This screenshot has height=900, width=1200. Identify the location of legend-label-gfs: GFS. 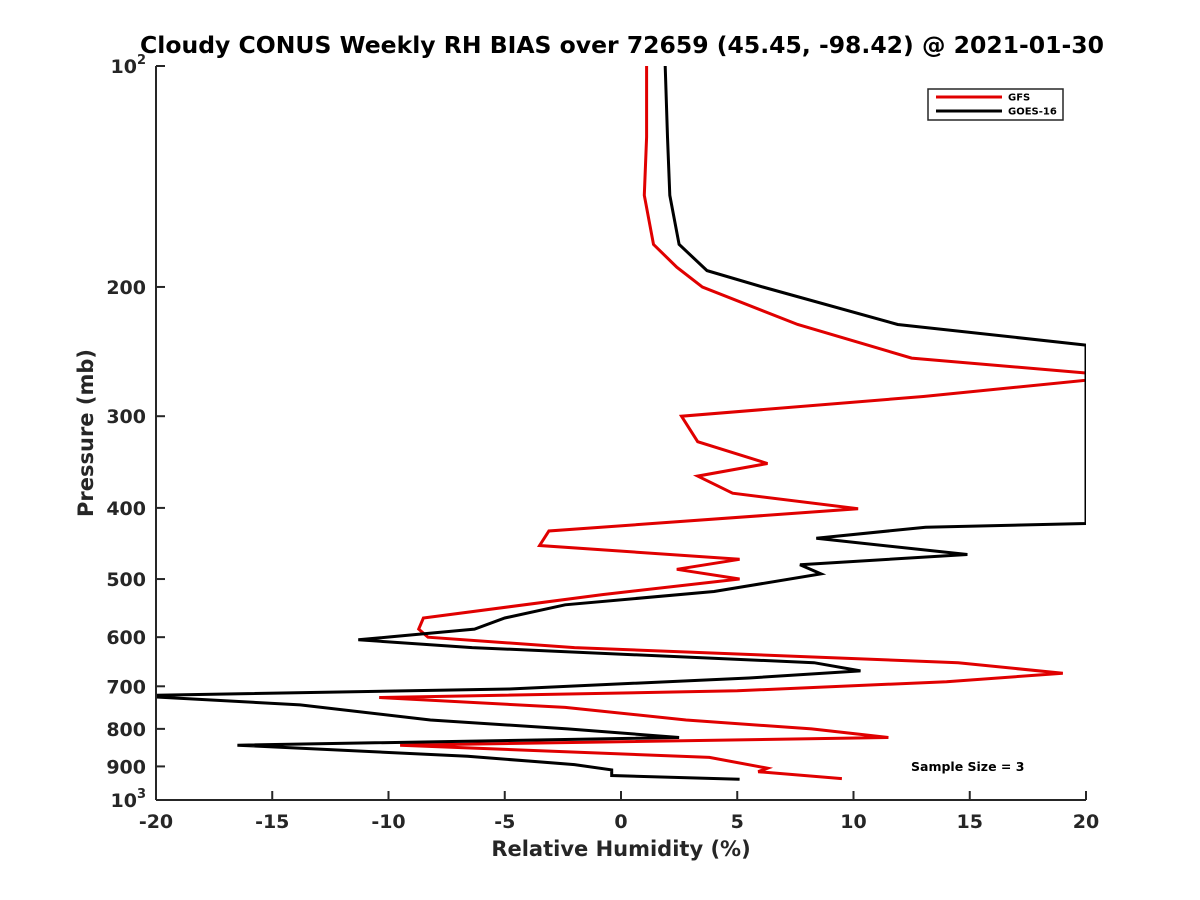
(1019, 98).